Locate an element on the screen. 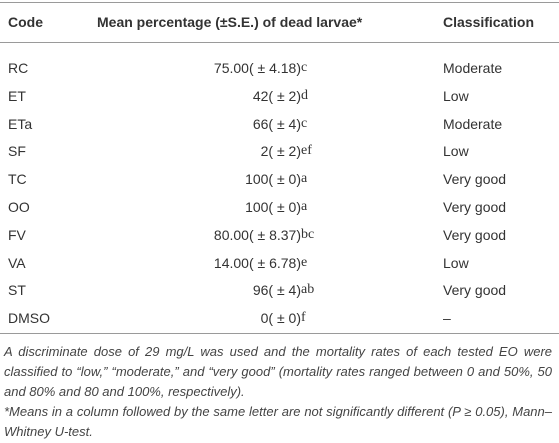 This screenshot has width=559, height=443. code: DMSO is located at coordinates (29, 318).